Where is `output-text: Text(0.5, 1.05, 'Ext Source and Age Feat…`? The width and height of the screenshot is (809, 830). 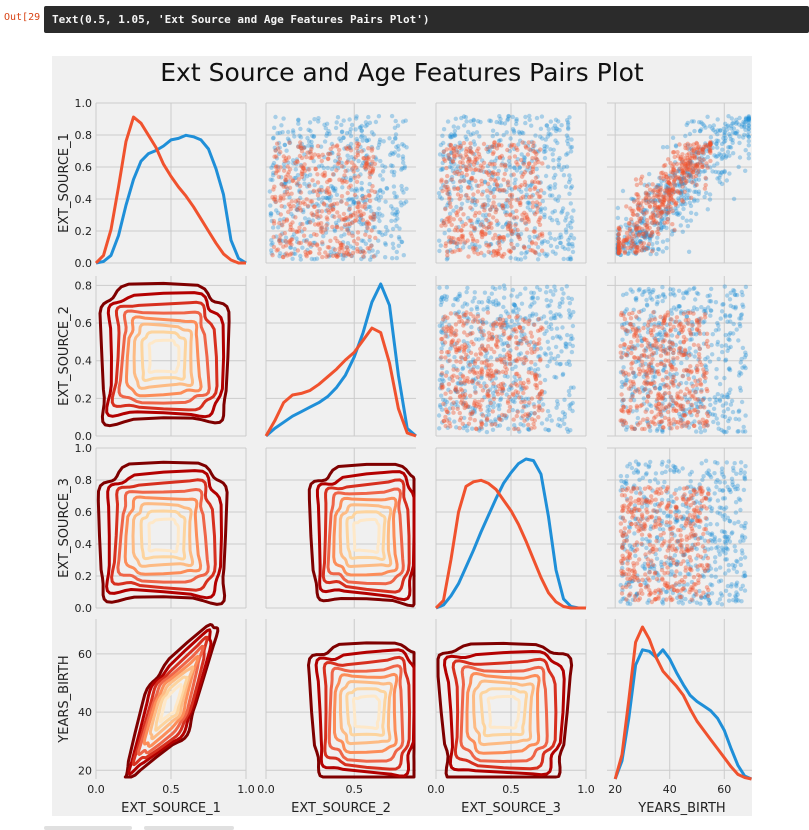
output-text: Text(0.5, 1.05, 'Ext Source and Age Feat… is located at coordinates (426, 19).